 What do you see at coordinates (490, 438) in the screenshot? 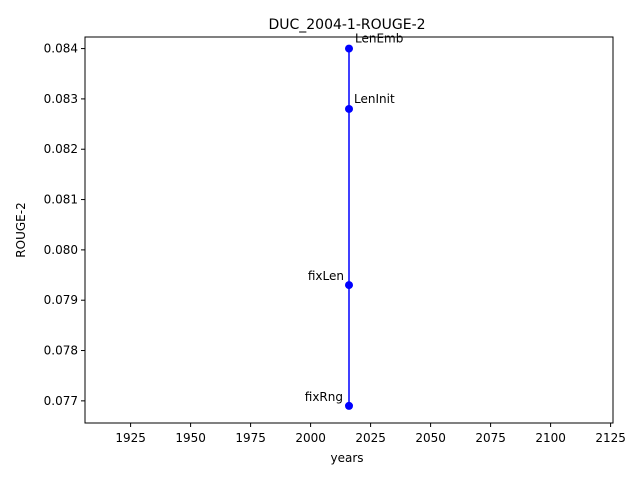
I see `x-tick-label: 2075` at bounding box center [490, 438].